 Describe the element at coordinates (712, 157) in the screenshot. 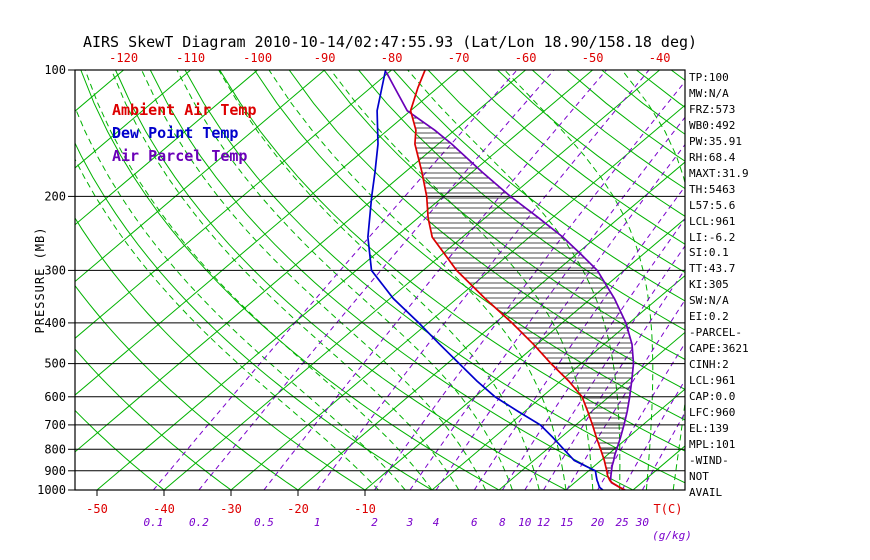

I see `stat-line: RH:68.4` at that location.